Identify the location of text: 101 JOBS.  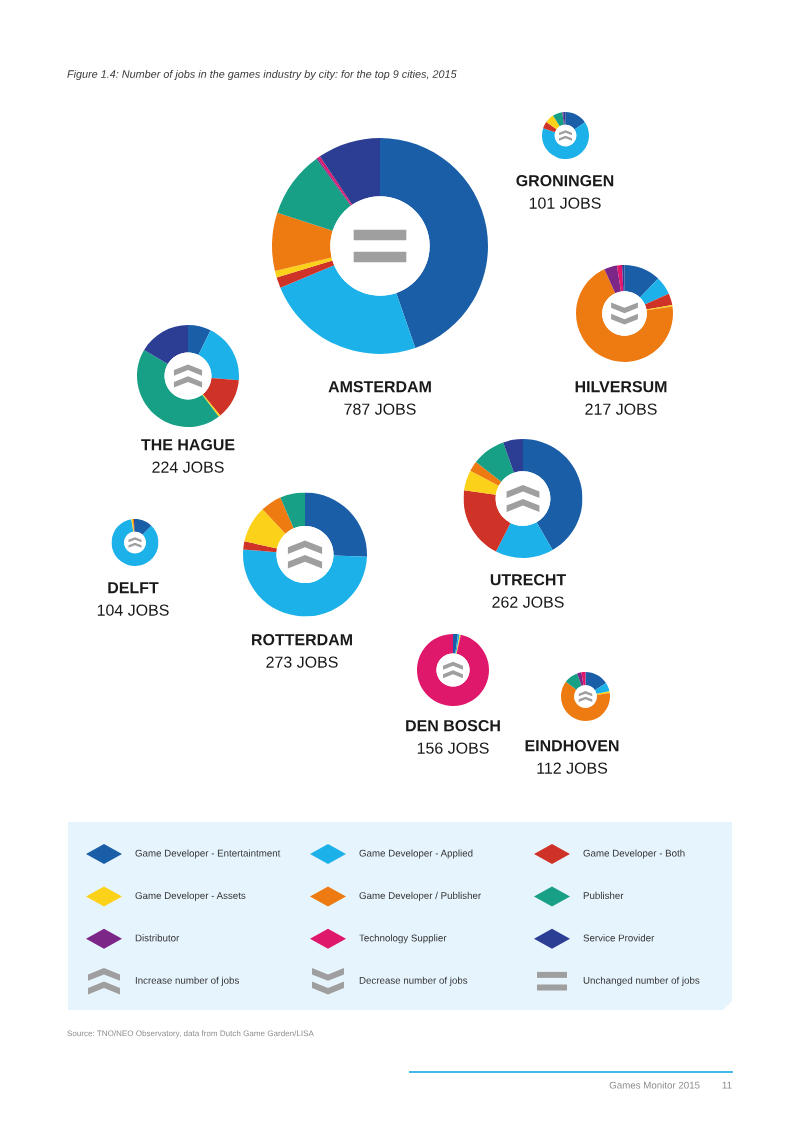
(565, 203).